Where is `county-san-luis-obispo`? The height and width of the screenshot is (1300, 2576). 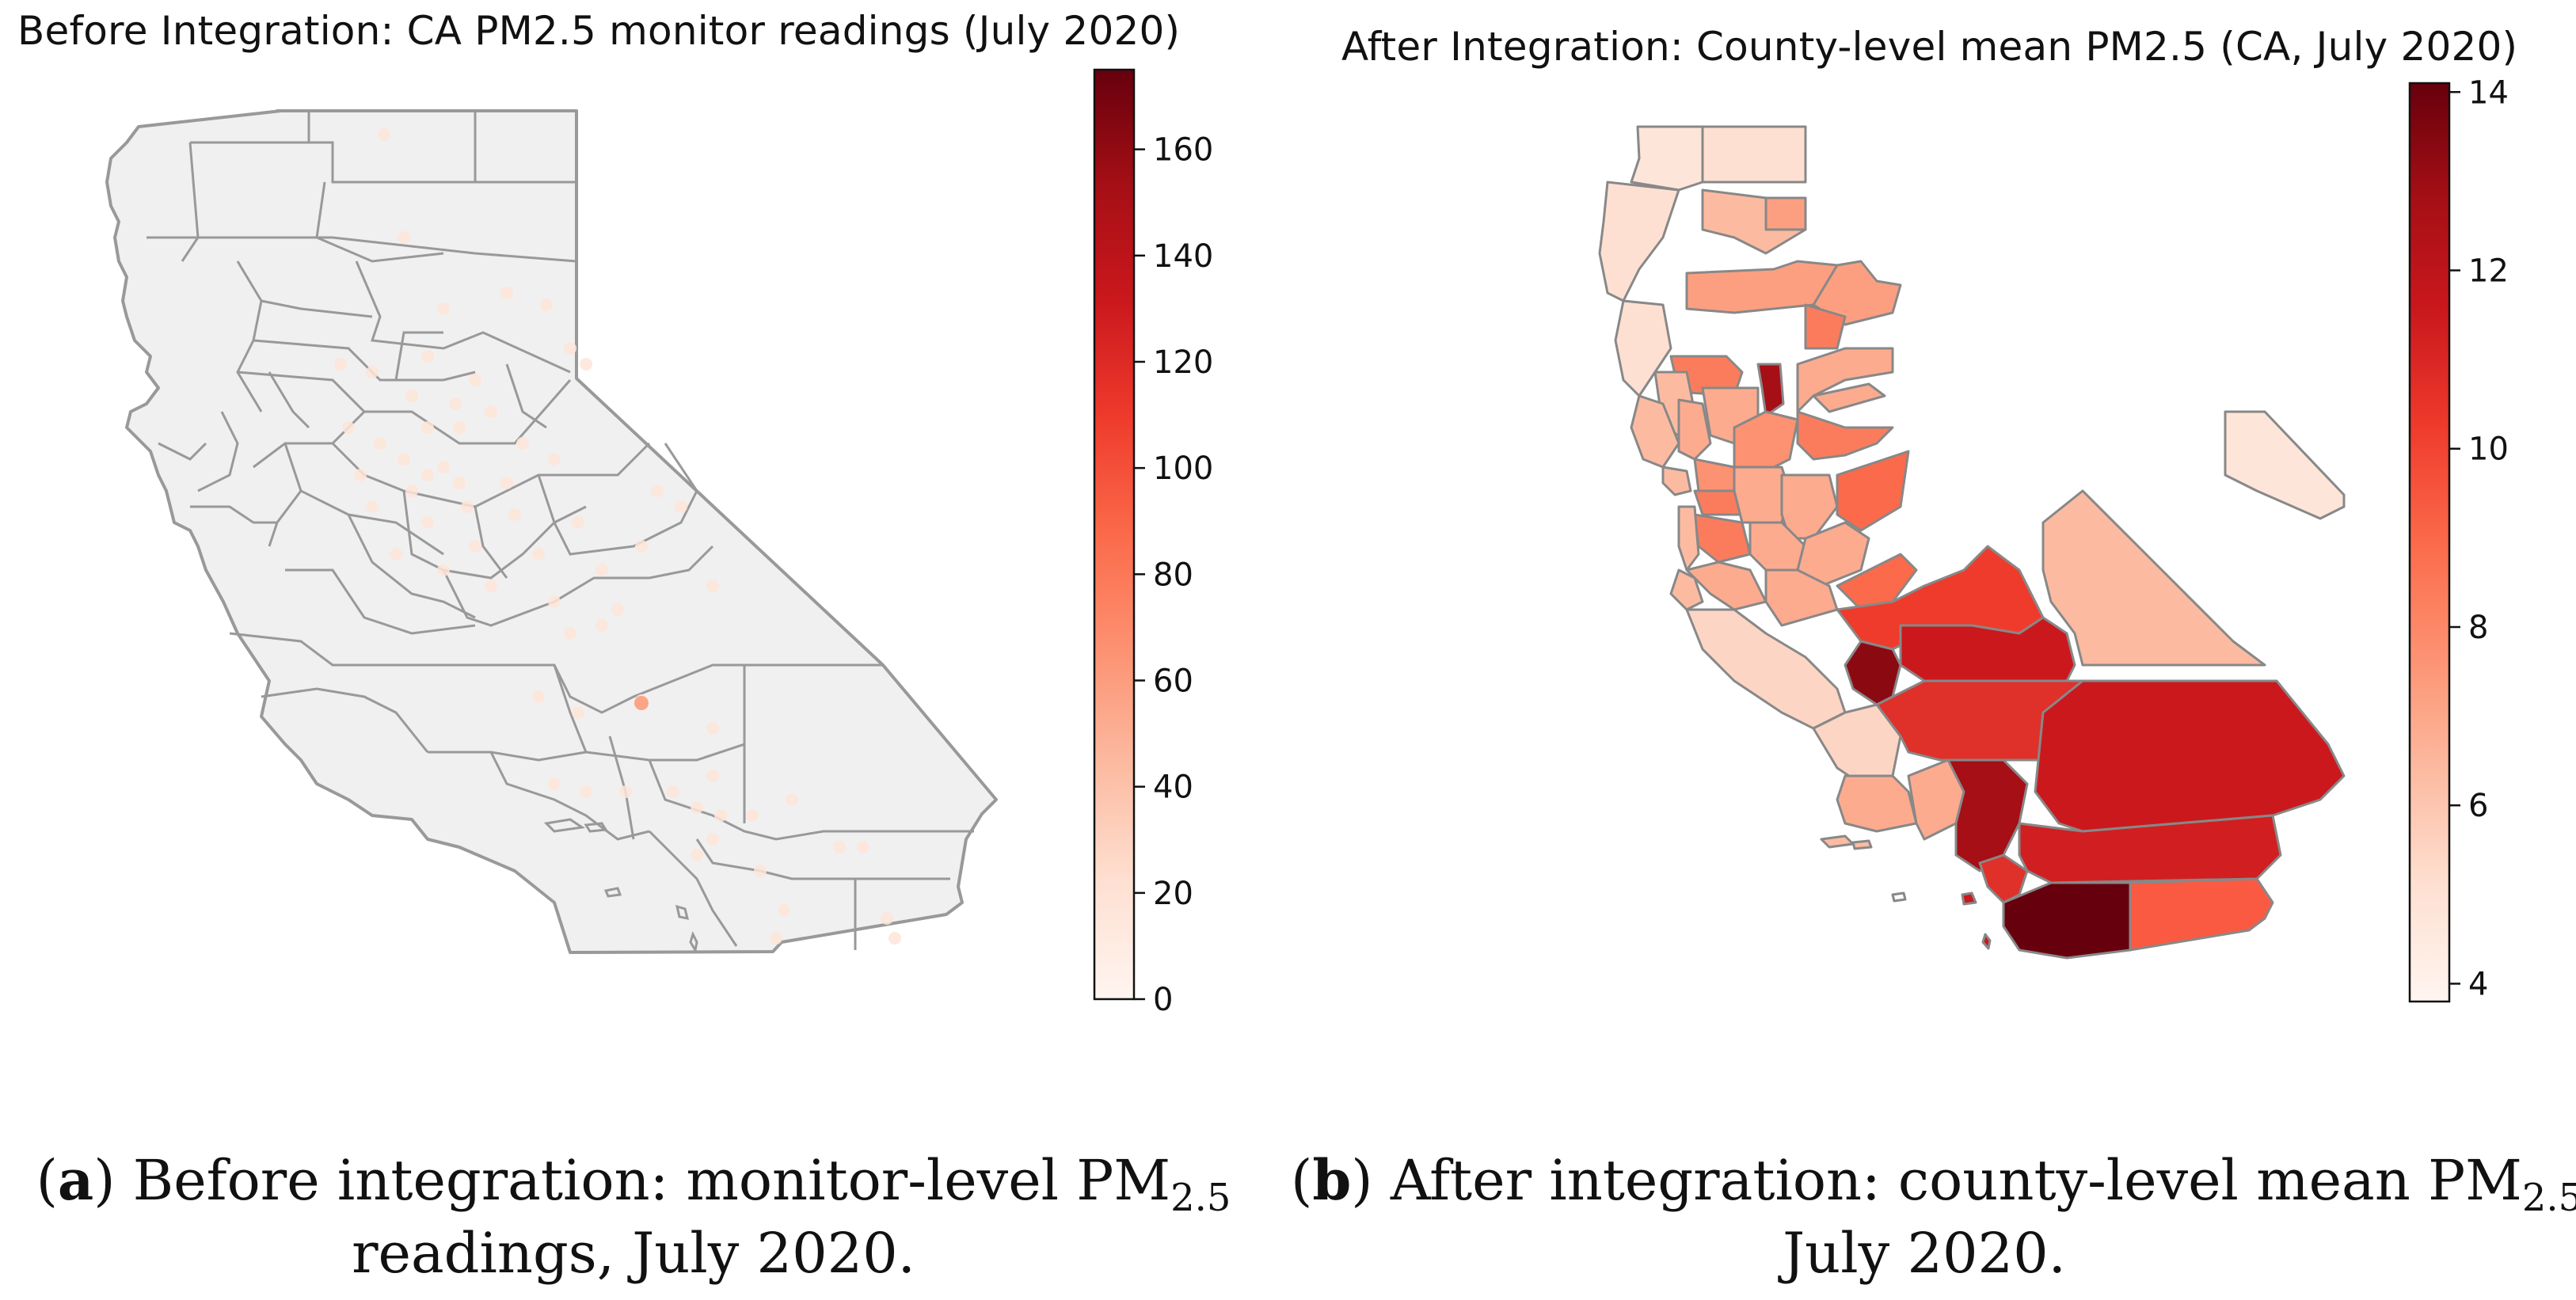 county-san-luis-obispo is located at coordinates (1857, 744).